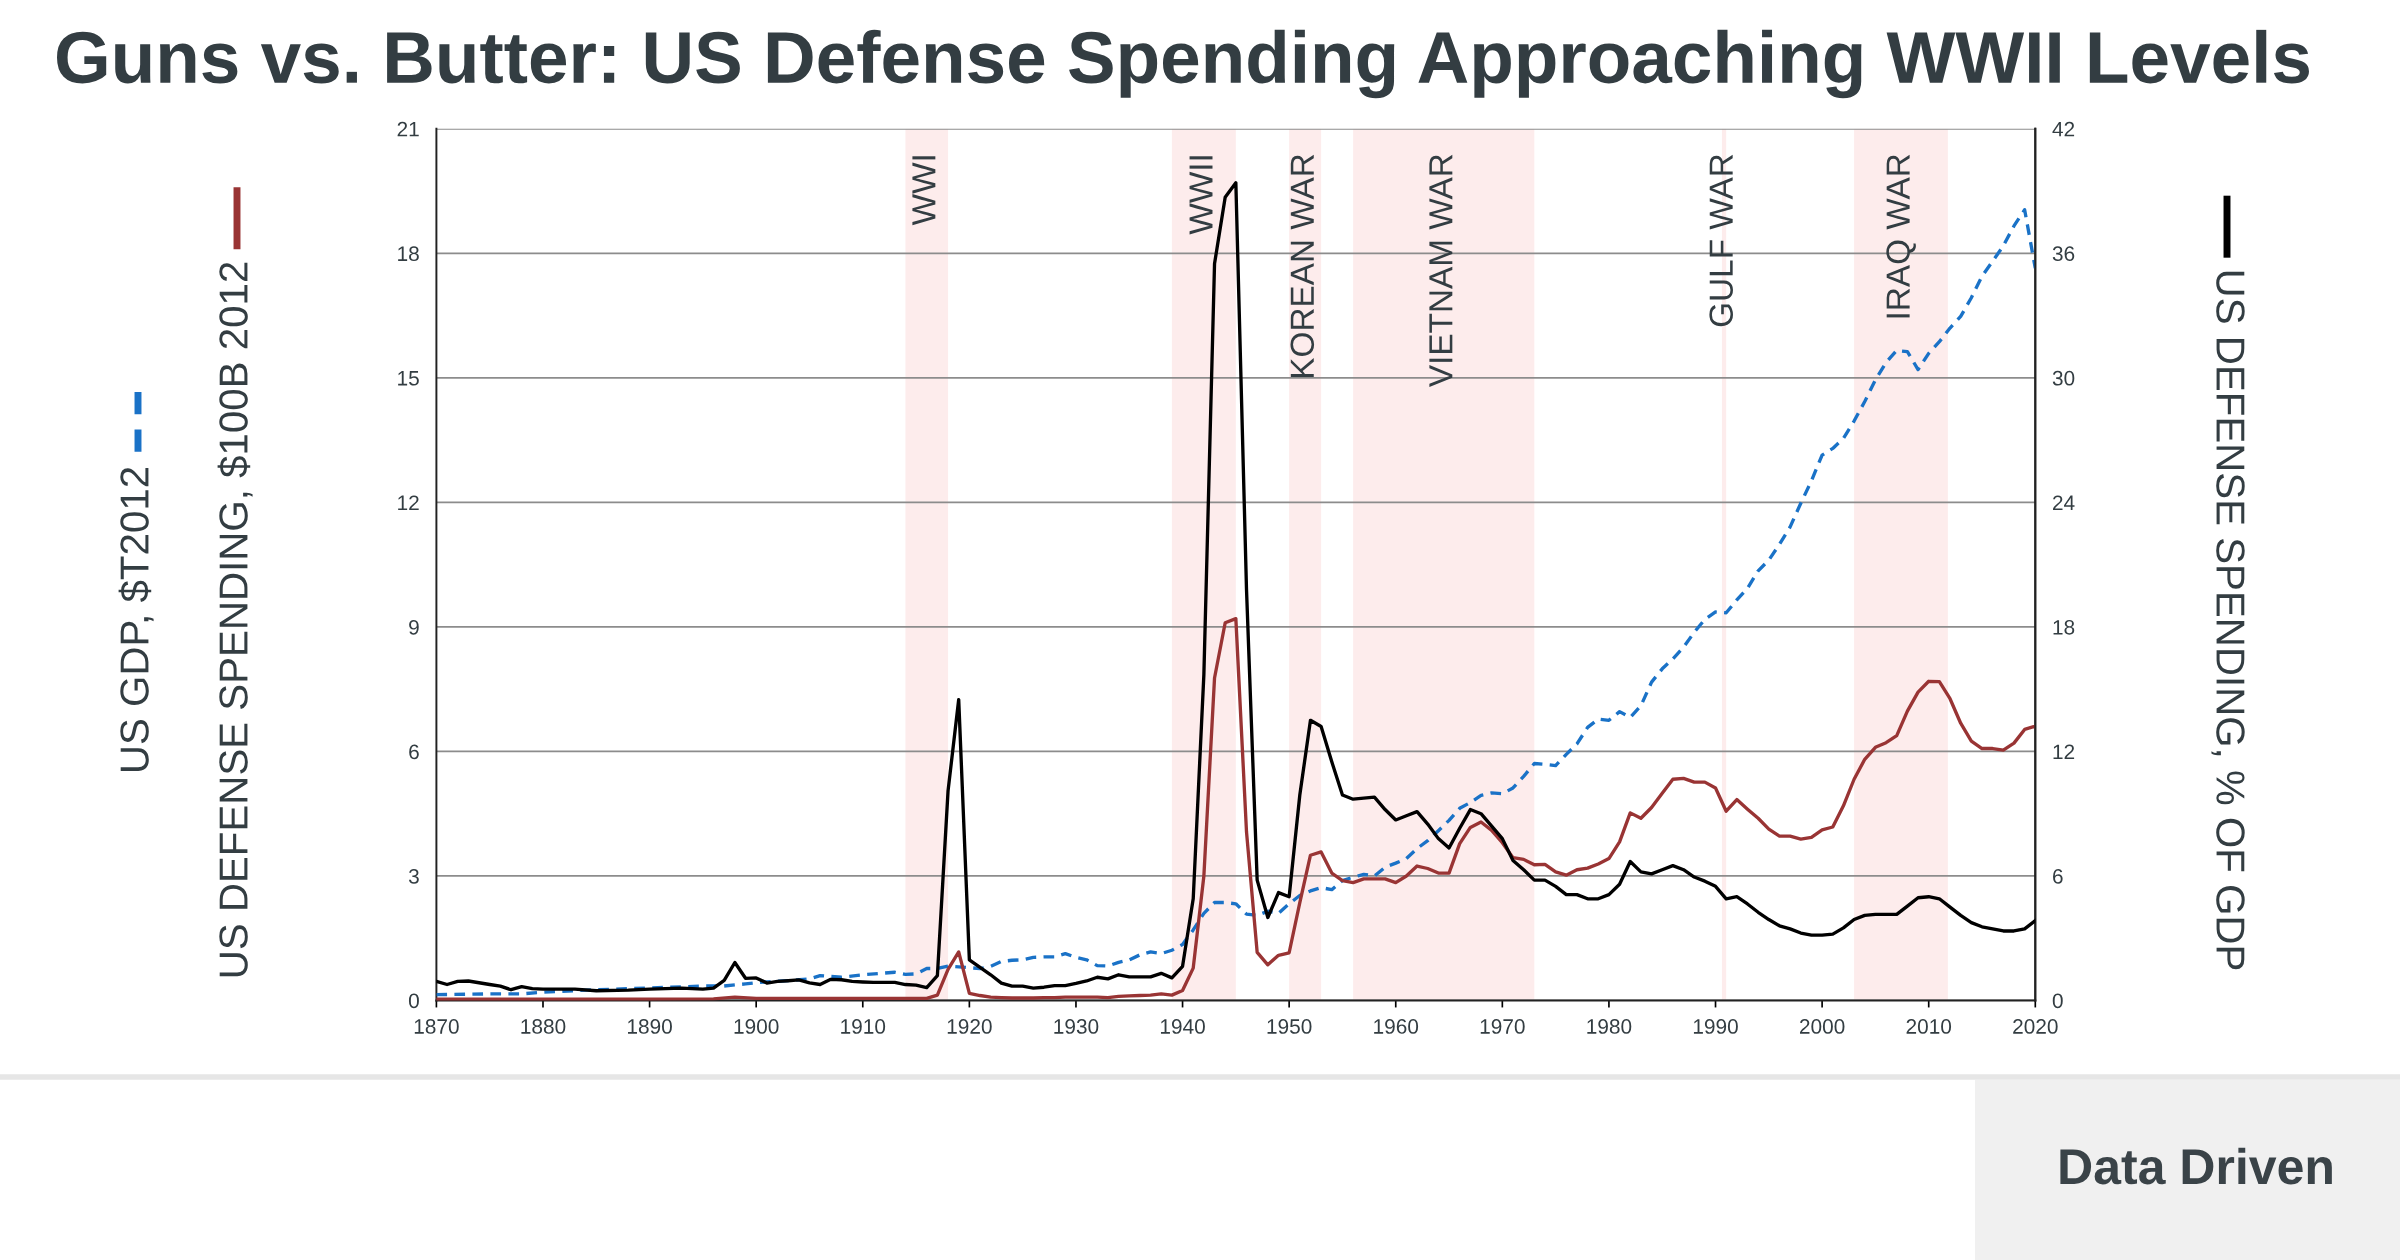  I want to click on x-tick-label: 2000, so click(1822, 1026).